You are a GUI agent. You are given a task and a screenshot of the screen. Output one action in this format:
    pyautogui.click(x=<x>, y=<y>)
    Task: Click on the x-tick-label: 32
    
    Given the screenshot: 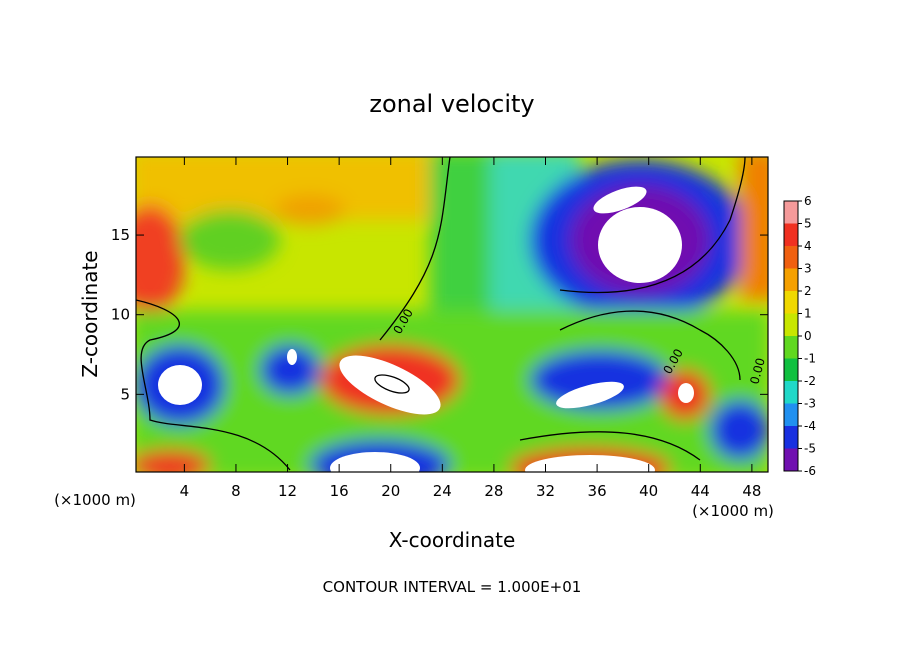 What is the action you would take?
    pyautogui.click(x=545, y=491)
    